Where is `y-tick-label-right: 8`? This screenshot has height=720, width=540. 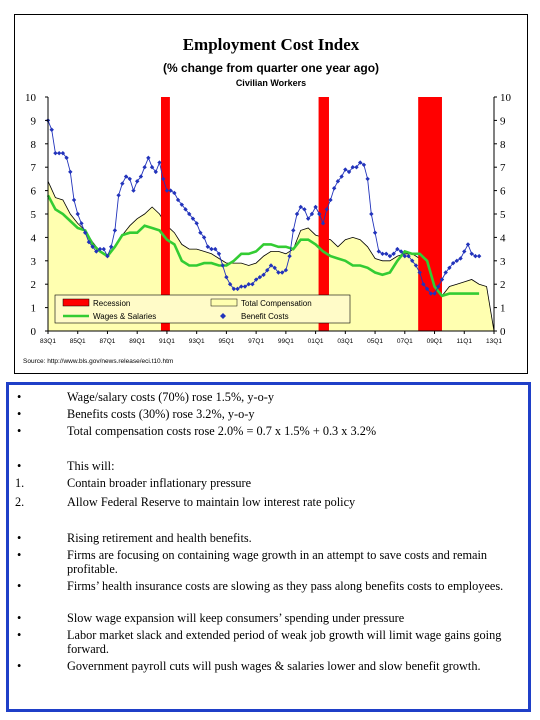
y-tick-label-right: 8 is located at coordinates (503, 145).